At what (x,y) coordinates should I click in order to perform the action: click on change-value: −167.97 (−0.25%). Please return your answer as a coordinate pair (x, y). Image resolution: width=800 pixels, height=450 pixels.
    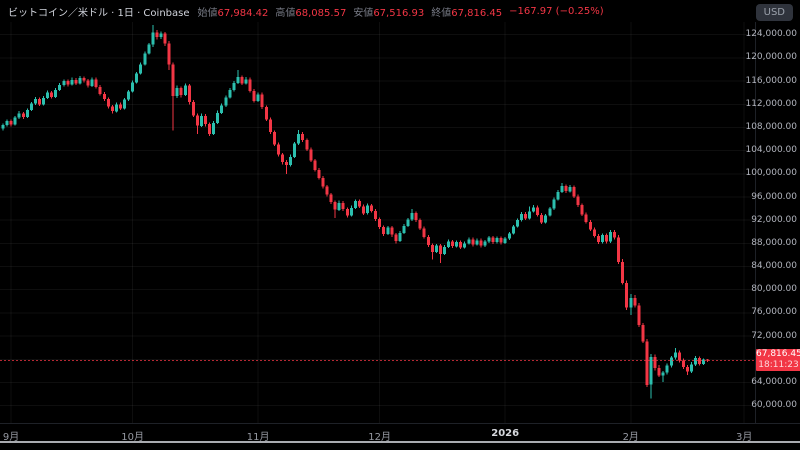
    Looking at the image, I should click on (556, 11).